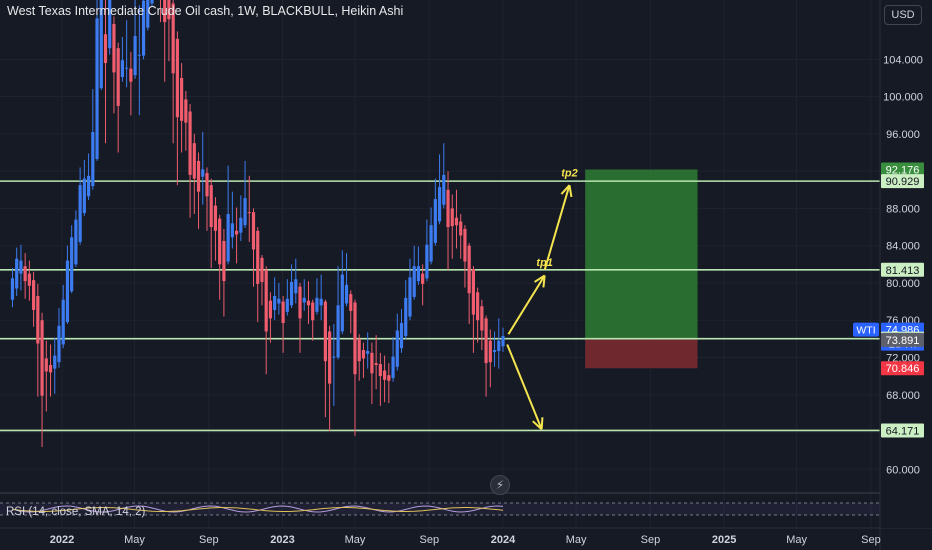 The width and height of the screenshot is (932, 550). Describe the element at coordinates (62, 540) in the screenshot. I see `x-tick-label: 2022` at that location.